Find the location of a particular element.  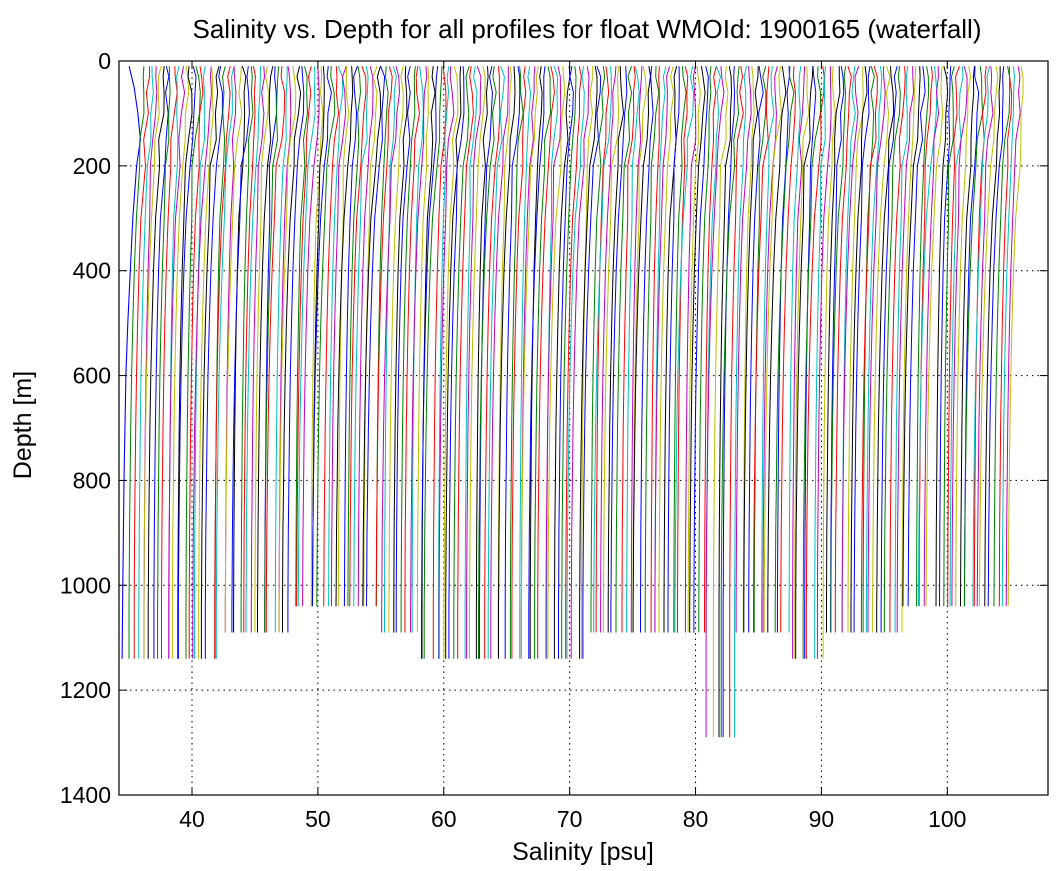

y-tick-label: 800 is located at coordinates (92, 480).